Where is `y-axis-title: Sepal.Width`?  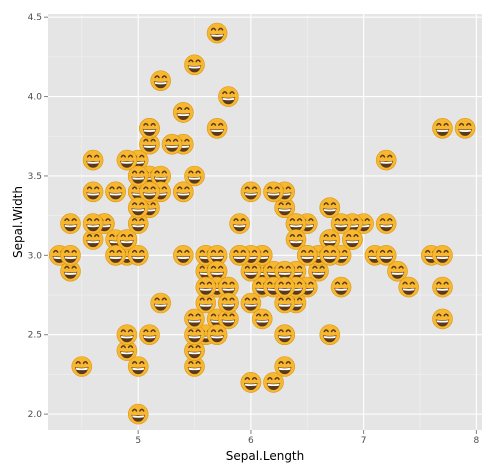
y-axis-title: Sepal.Width is located at coordinates (18, 222).